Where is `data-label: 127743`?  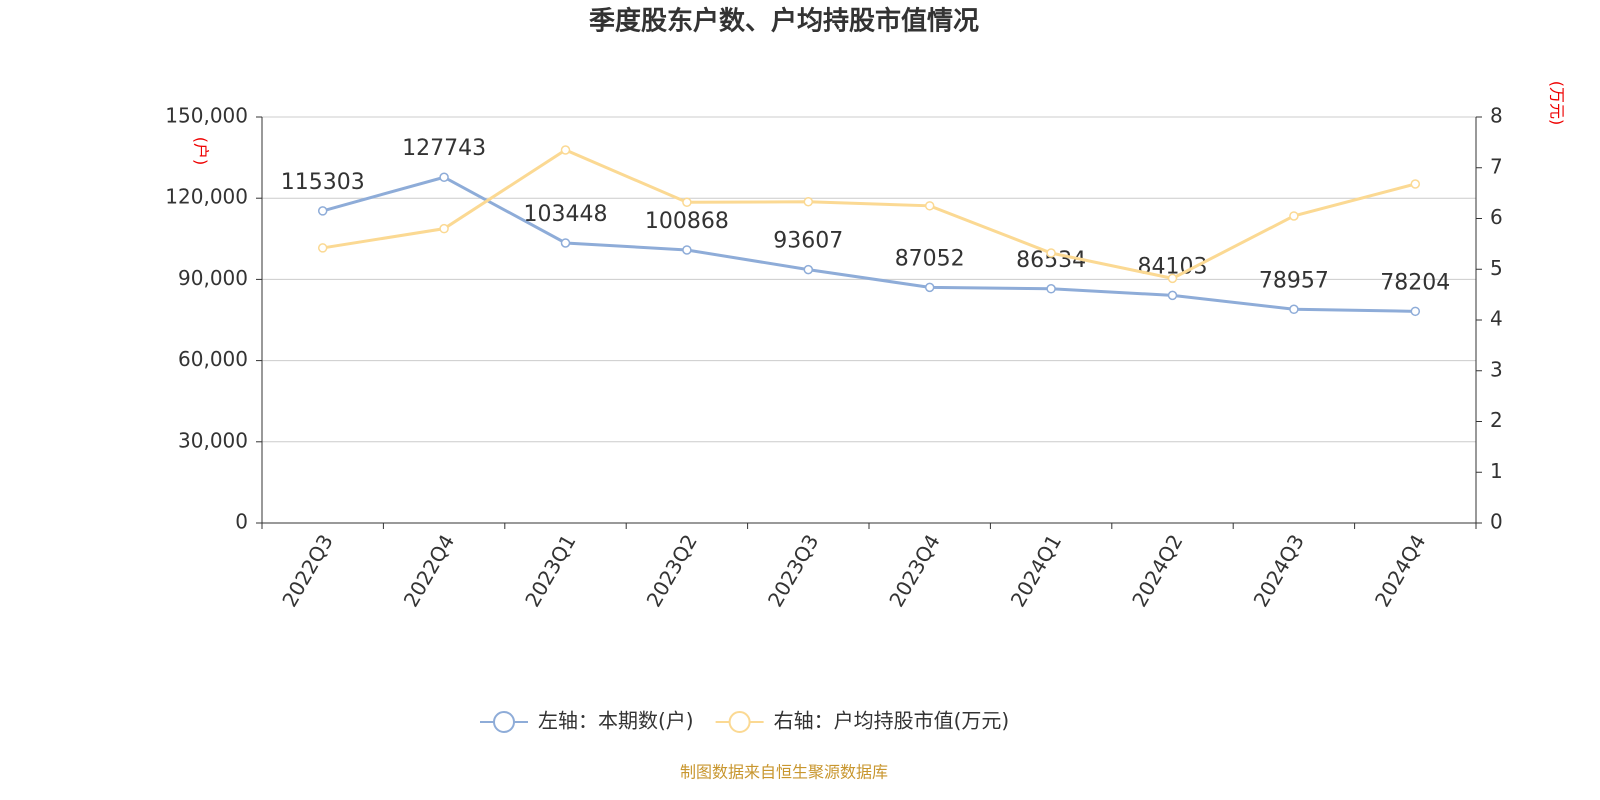
data-label: 127743 is located at coordinates (444, 148).